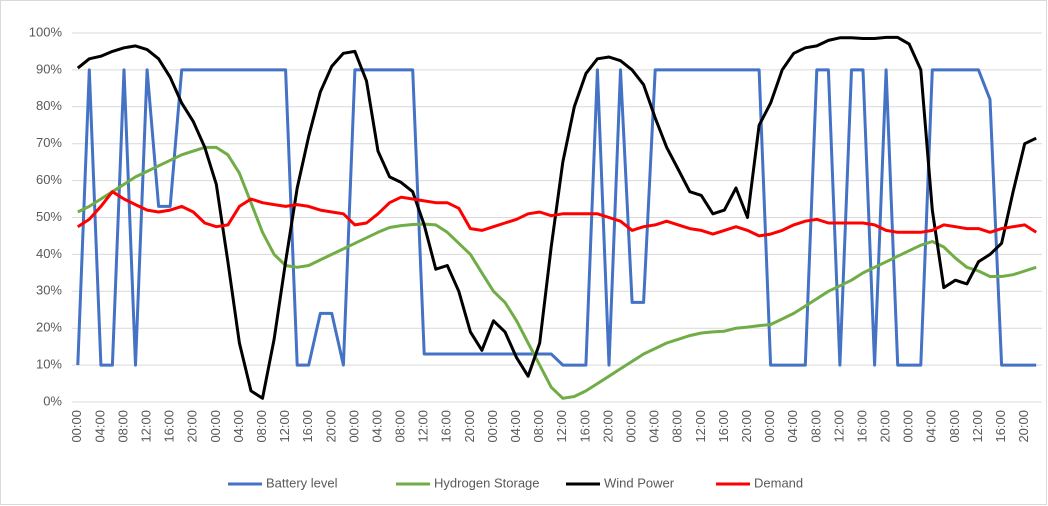  I want to click on y-tick-label: 60%, so click(49, 179).